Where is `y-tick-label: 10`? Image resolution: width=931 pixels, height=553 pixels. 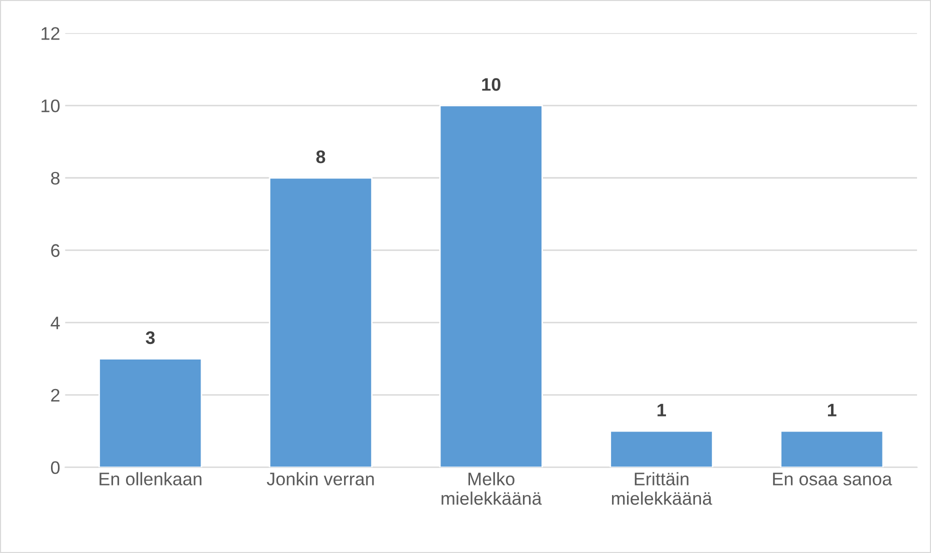
y-tick-label: 10 is located at coordinates (51, 105).